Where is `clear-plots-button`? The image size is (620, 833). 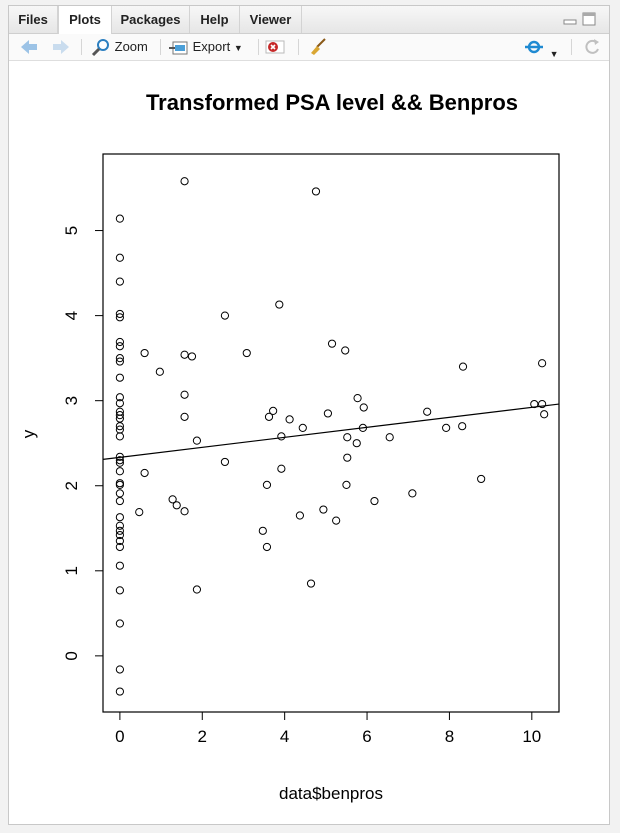 clear-plots-button is located at coordinates (318, 47).